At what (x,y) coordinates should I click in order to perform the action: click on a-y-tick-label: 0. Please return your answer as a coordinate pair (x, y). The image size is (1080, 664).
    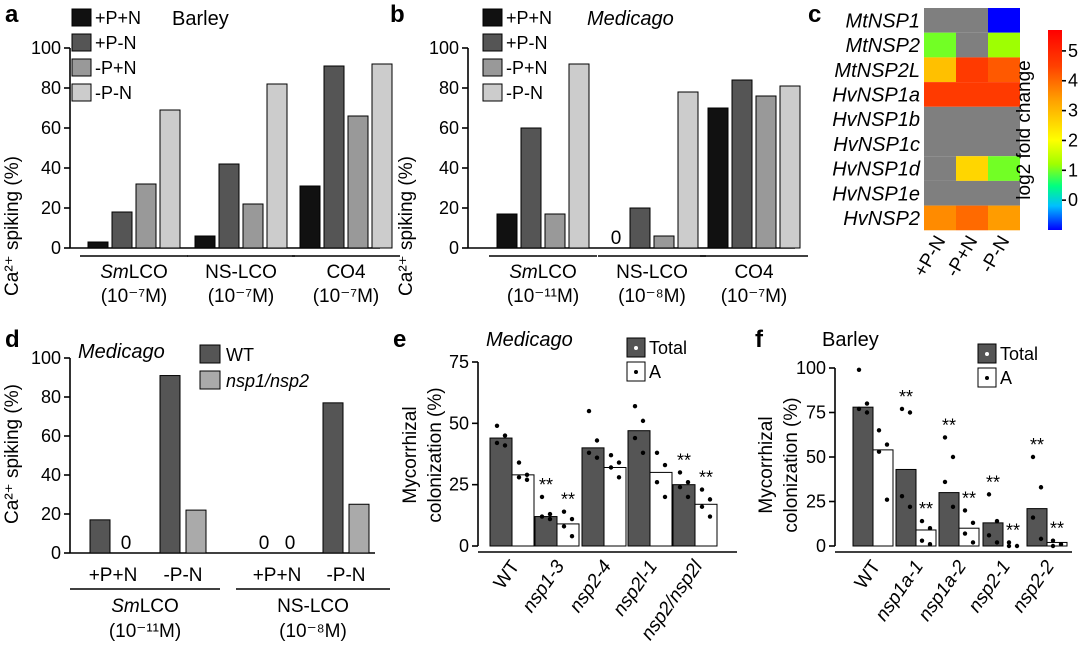
    Looking at the image, I should click on (56, 248).